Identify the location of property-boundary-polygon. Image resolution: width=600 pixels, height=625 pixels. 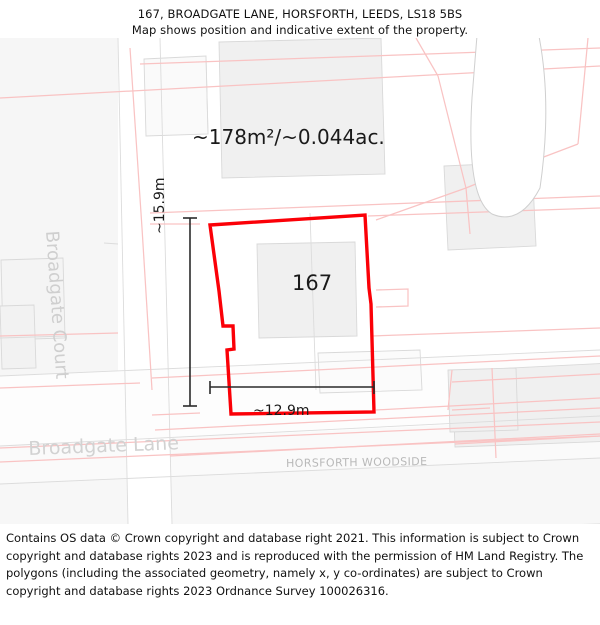
(292, 314).